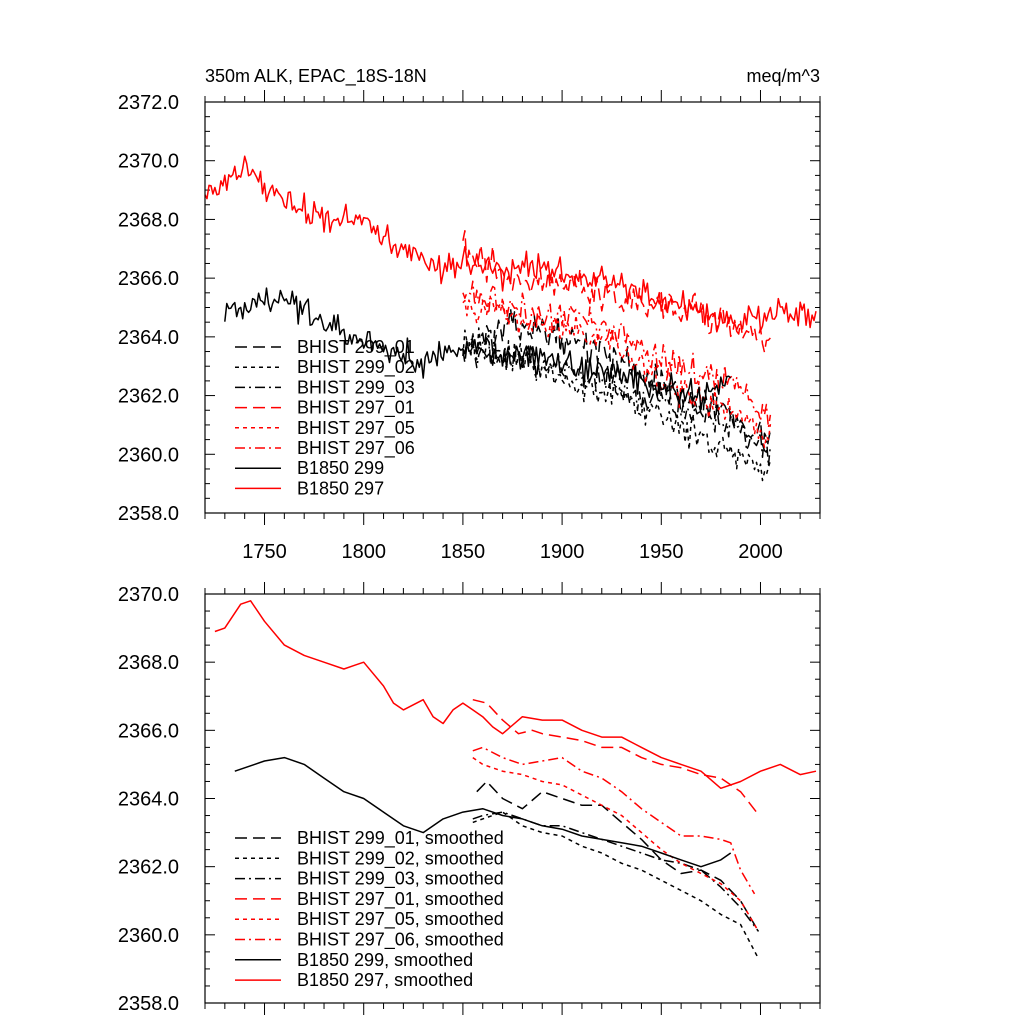  I want to click on legend-label: BHIST 297_05, so click(356, 428).